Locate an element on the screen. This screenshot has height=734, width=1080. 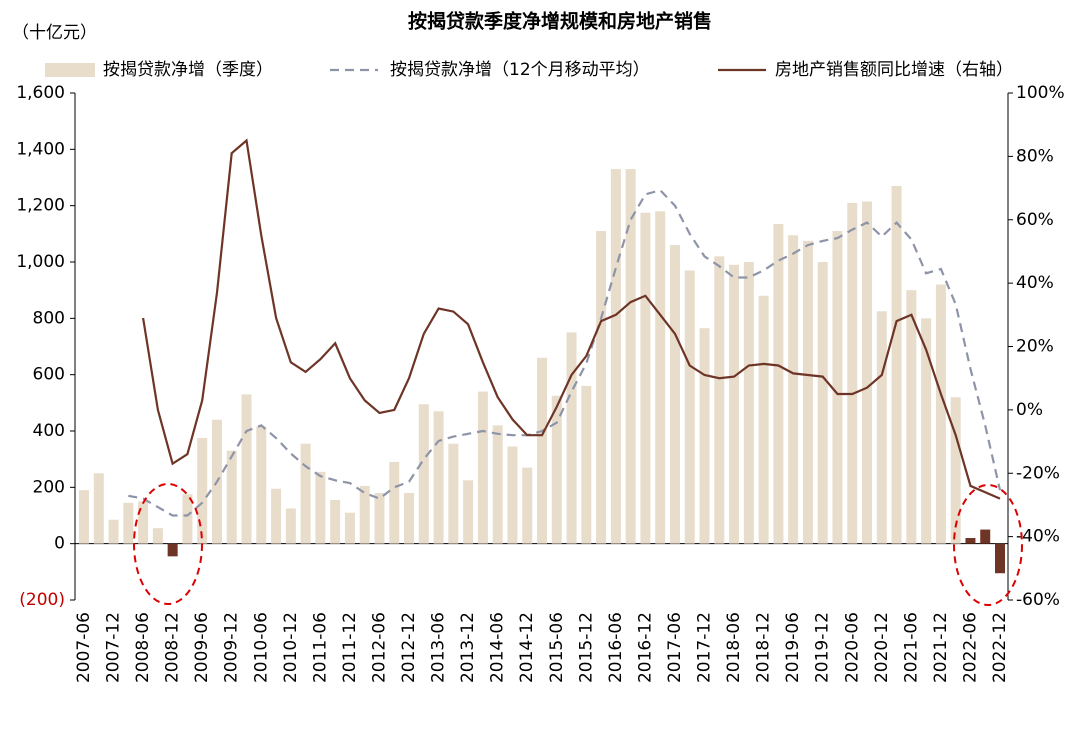
y2-tick-label: 40% is located at coordinates (1035, 283).